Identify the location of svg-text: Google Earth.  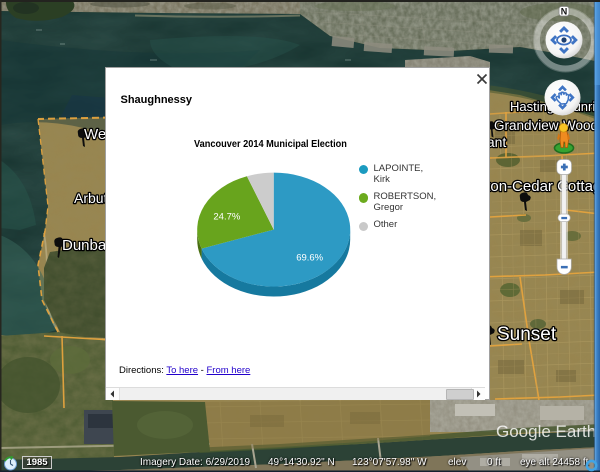
(546, 431).